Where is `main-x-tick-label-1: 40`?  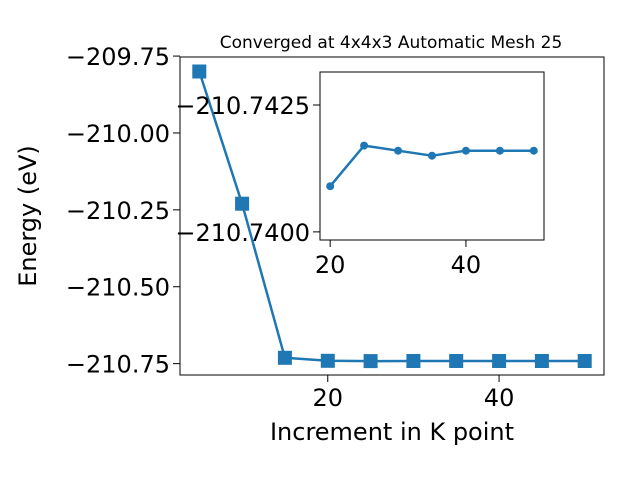
main-x-tick-label-1: 40 is located at coordinates (499, 398).